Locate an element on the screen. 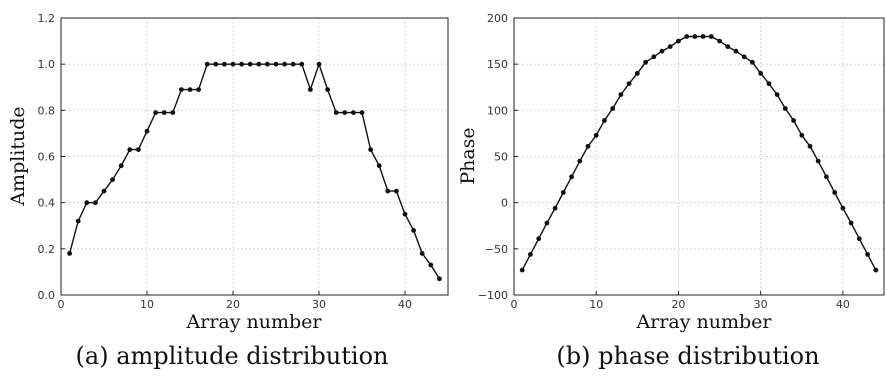 The image size is (886, 377). phase-y-tick-label: 200 is located at coordinates (497, 18).